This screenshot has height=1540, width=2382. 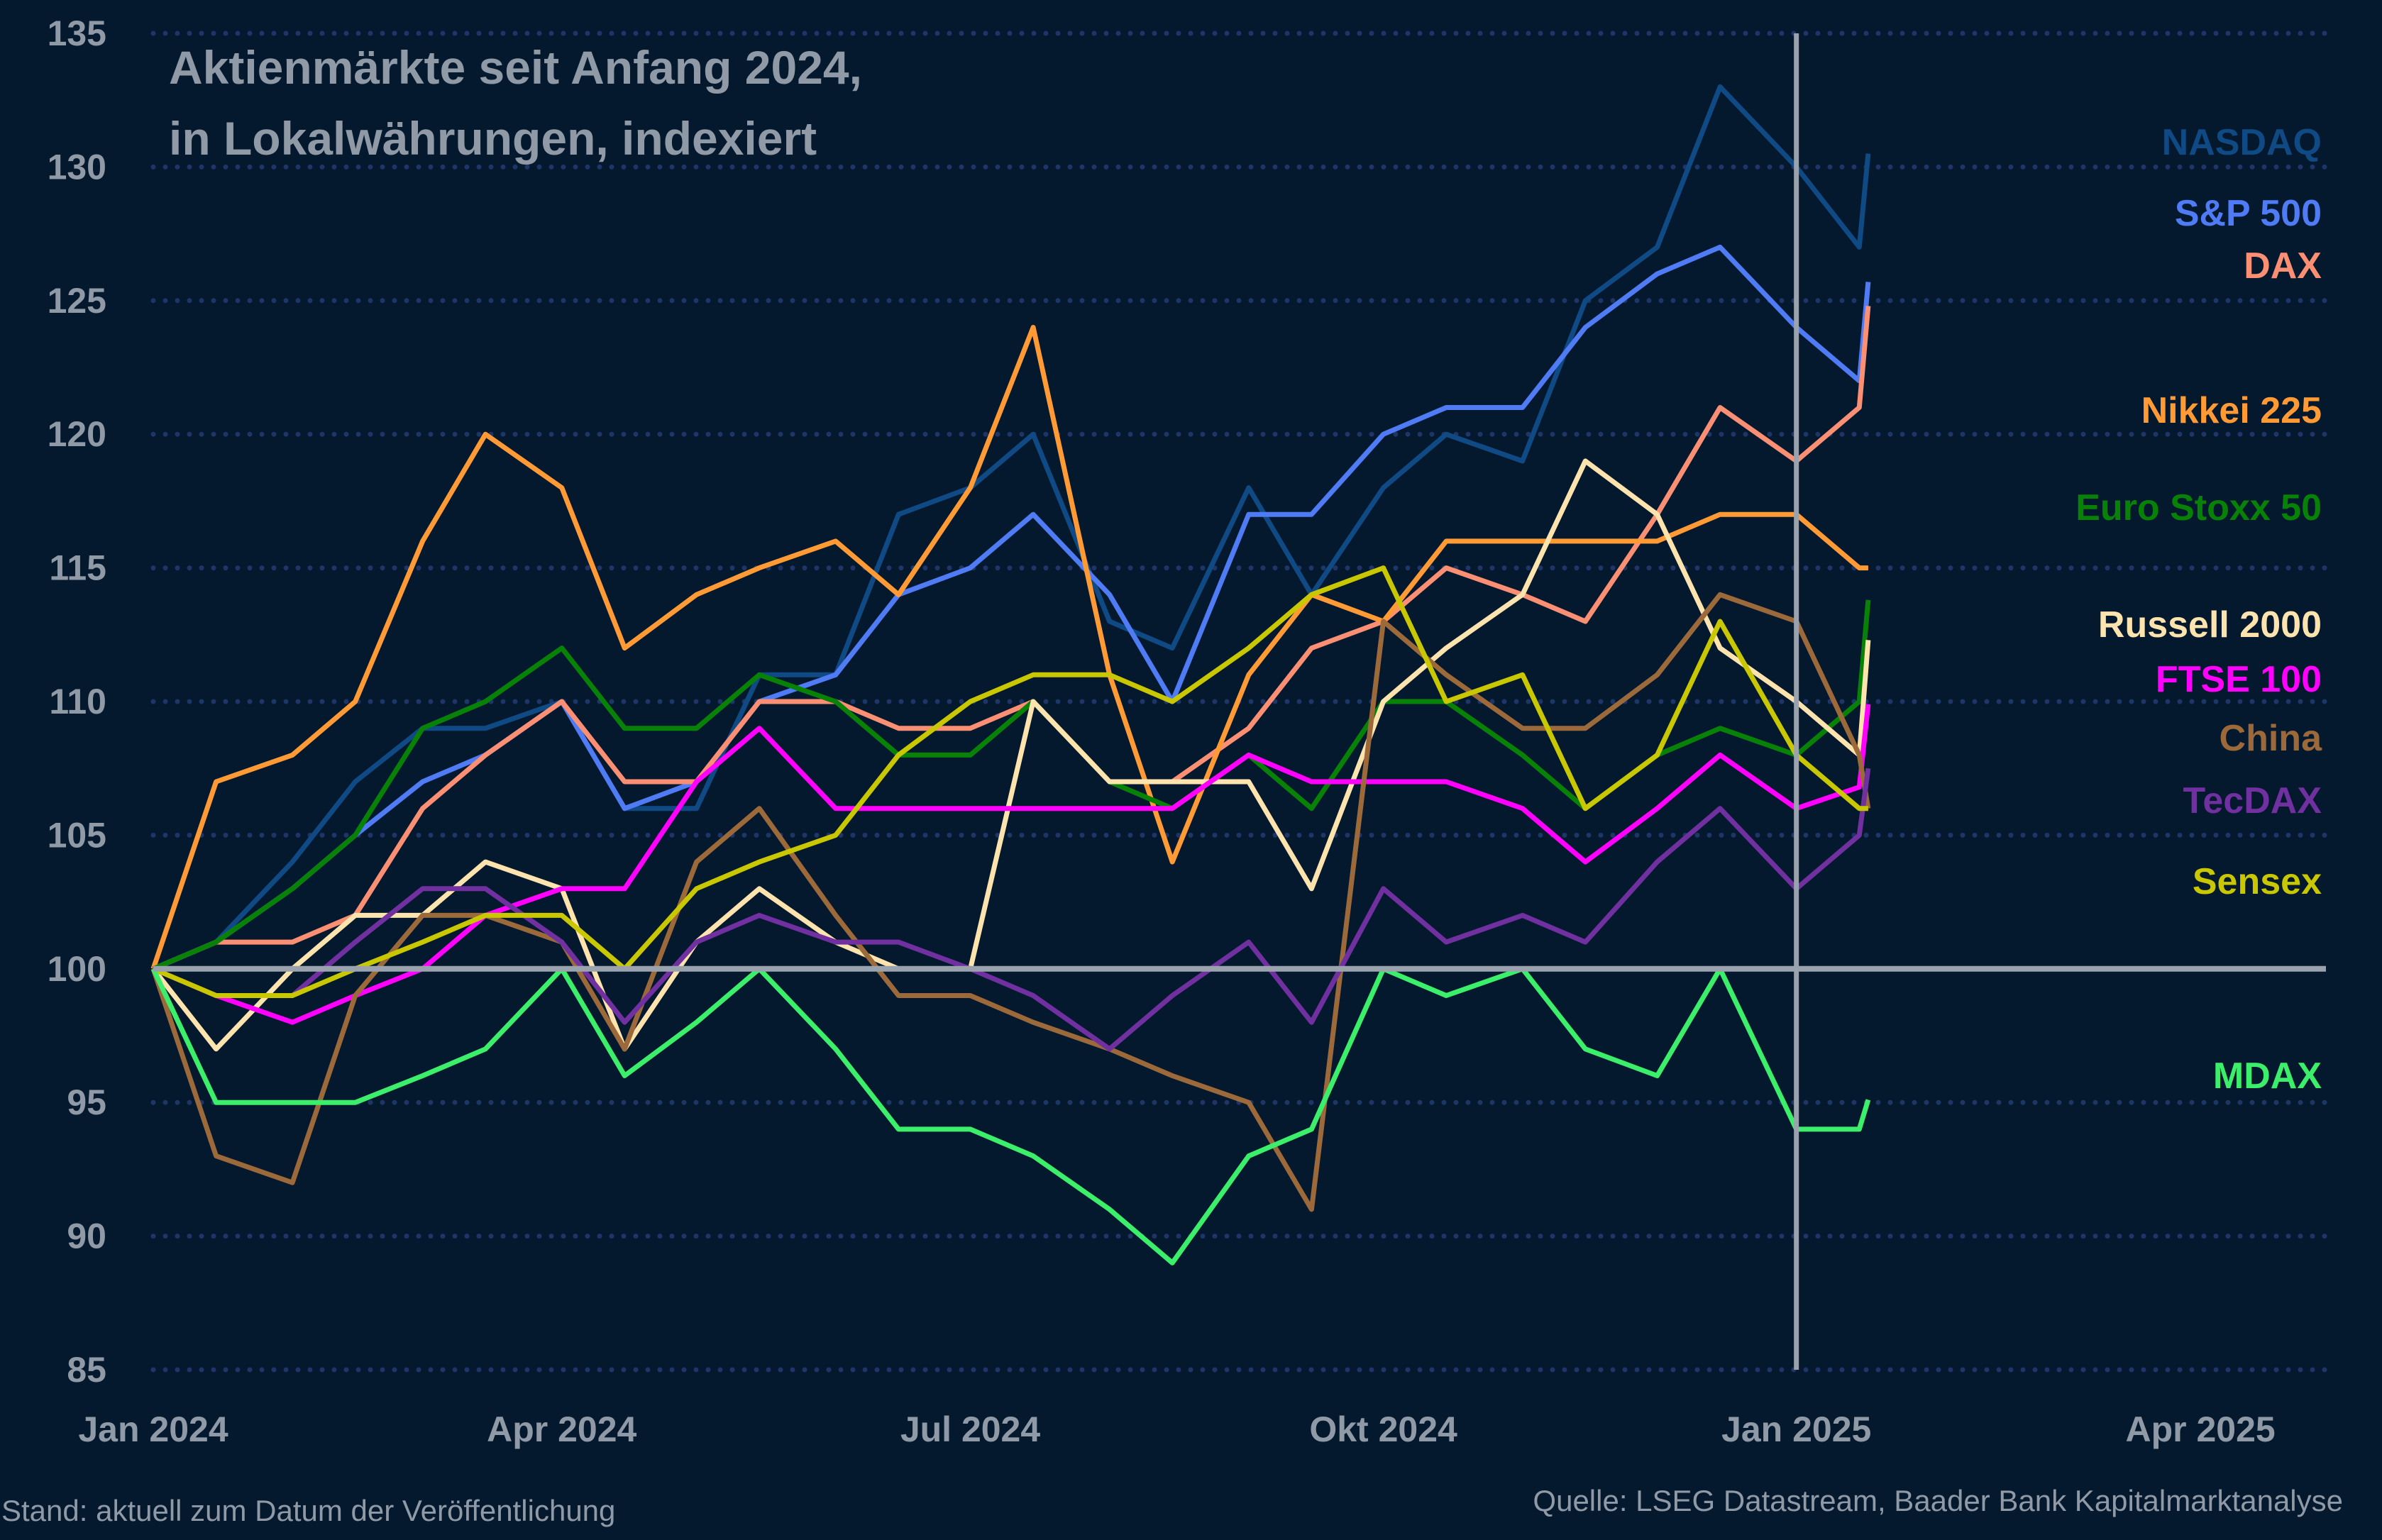 I want to click on y-tick-label: 110, so click(x=77, y=701).